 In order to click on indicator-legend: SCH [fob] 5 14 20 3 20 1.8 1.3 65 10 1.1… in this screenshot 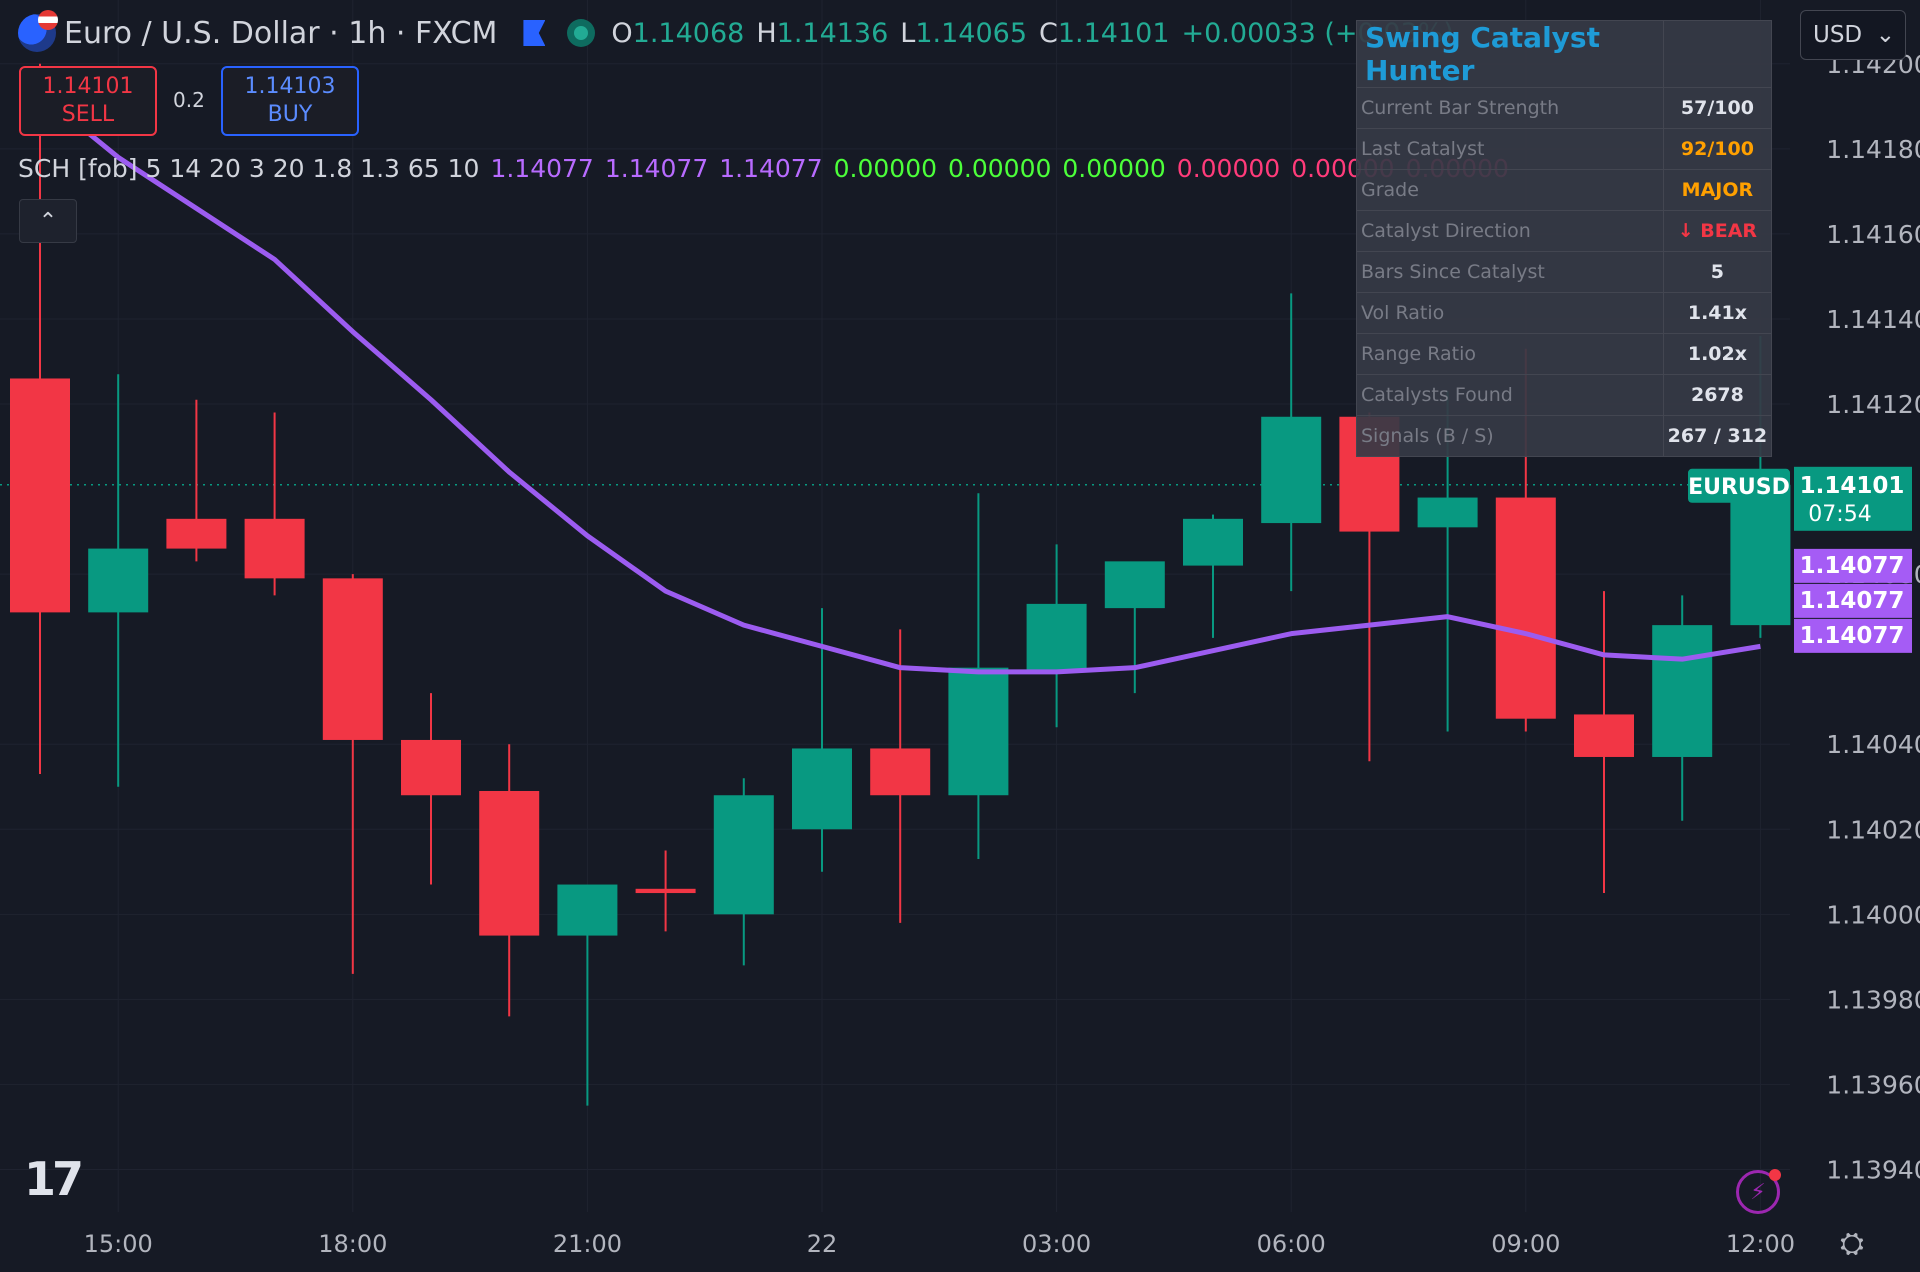, I will do `click(763, 168)`.